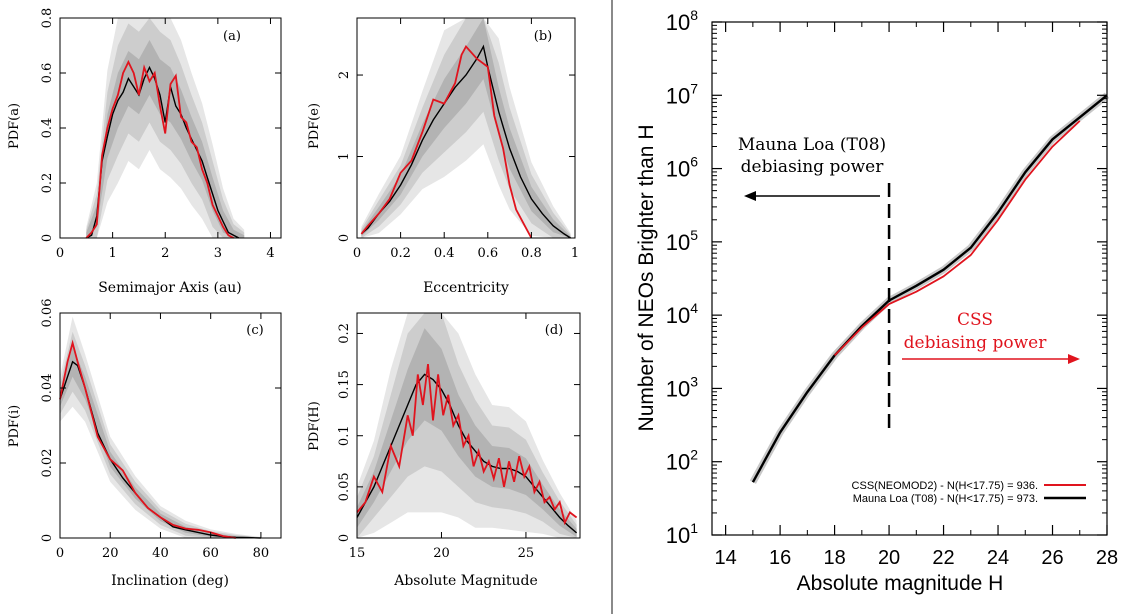 This screenshot has width=1129, height=614. I want to click on panel-label-a: (a), so click(232, 36).